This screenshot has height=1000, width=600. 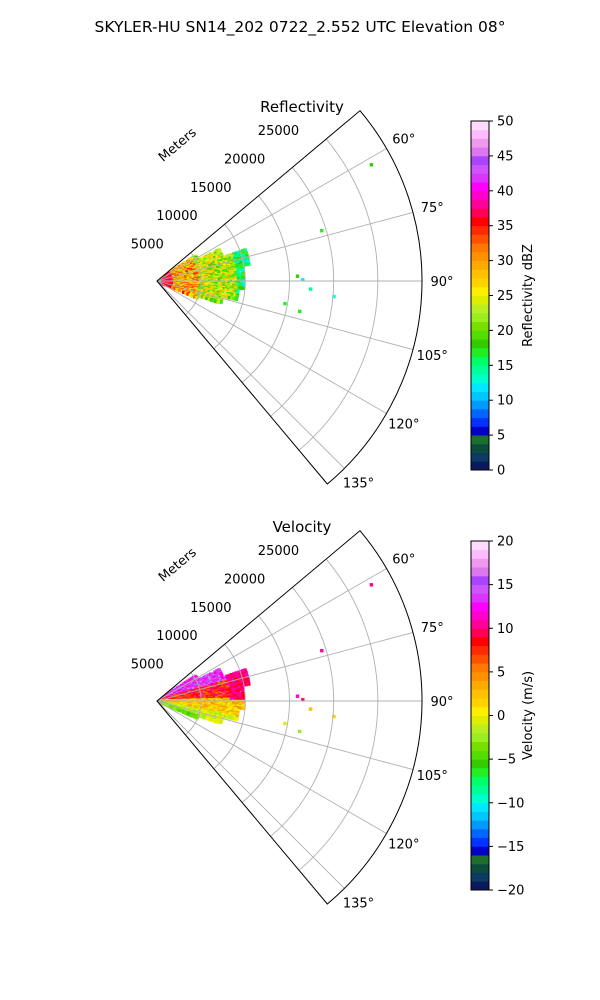 What do you see at coordinates (403, 845) in the screenshot?
I see `azimuth-tick-label: 120°` at bounding box center [403, 845].